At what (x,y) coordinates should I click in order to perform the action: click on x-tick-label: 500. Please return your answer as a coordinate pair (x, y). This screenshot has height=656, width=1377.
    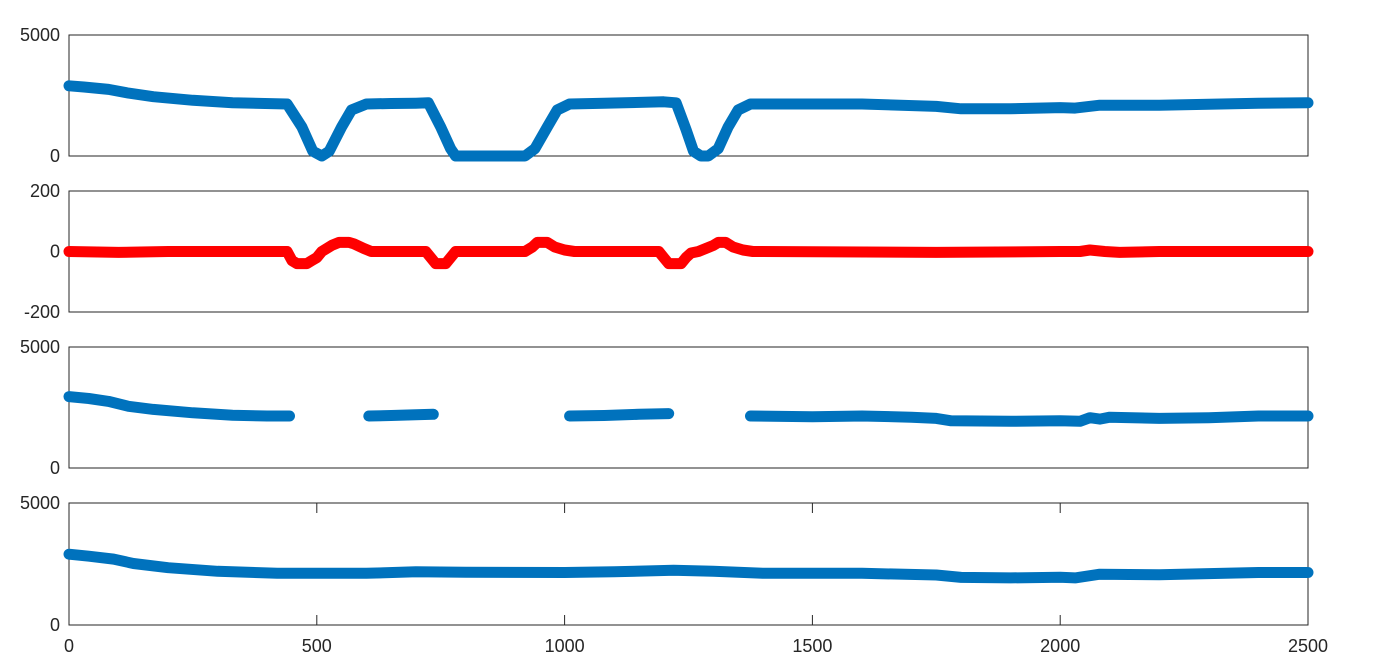
    Looking at the image, I should click on (317, 646).